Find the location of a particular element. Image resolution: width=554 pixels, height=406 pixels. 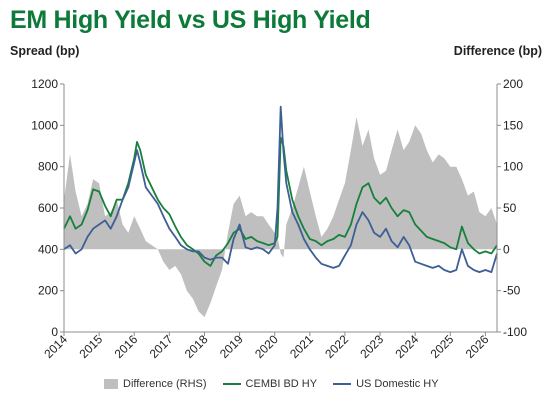

x-tick-label: 2020 is located at coordinates (266, 346).